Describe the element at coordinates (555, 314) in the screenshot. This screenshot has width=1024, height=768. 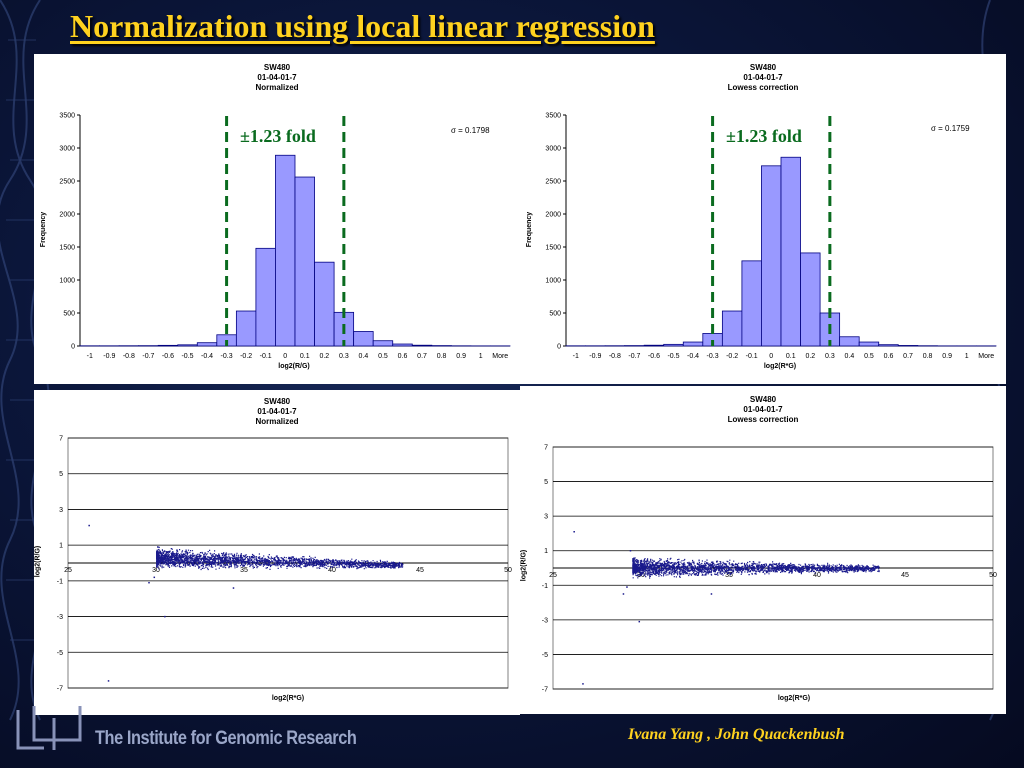
I see `y-tick-label: 500` at that location.